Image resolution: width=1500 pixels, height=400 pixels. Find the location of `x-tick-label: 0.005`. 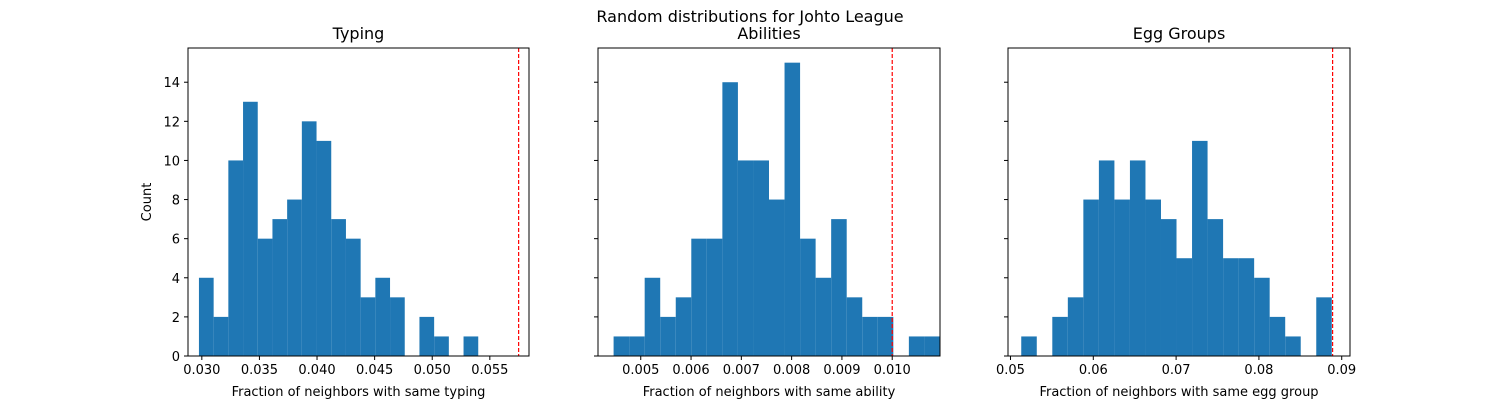

x-tick-label: 0.005 is located at coordinates (640, 370).